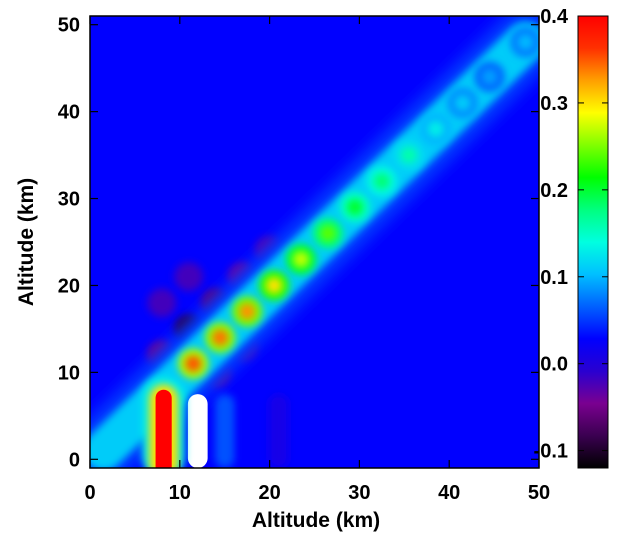 This screenshot has height=534, width=629. Describe the element at coordinates (449, 493) in the screenshot. I see `x-tick-label: 40` at that location.